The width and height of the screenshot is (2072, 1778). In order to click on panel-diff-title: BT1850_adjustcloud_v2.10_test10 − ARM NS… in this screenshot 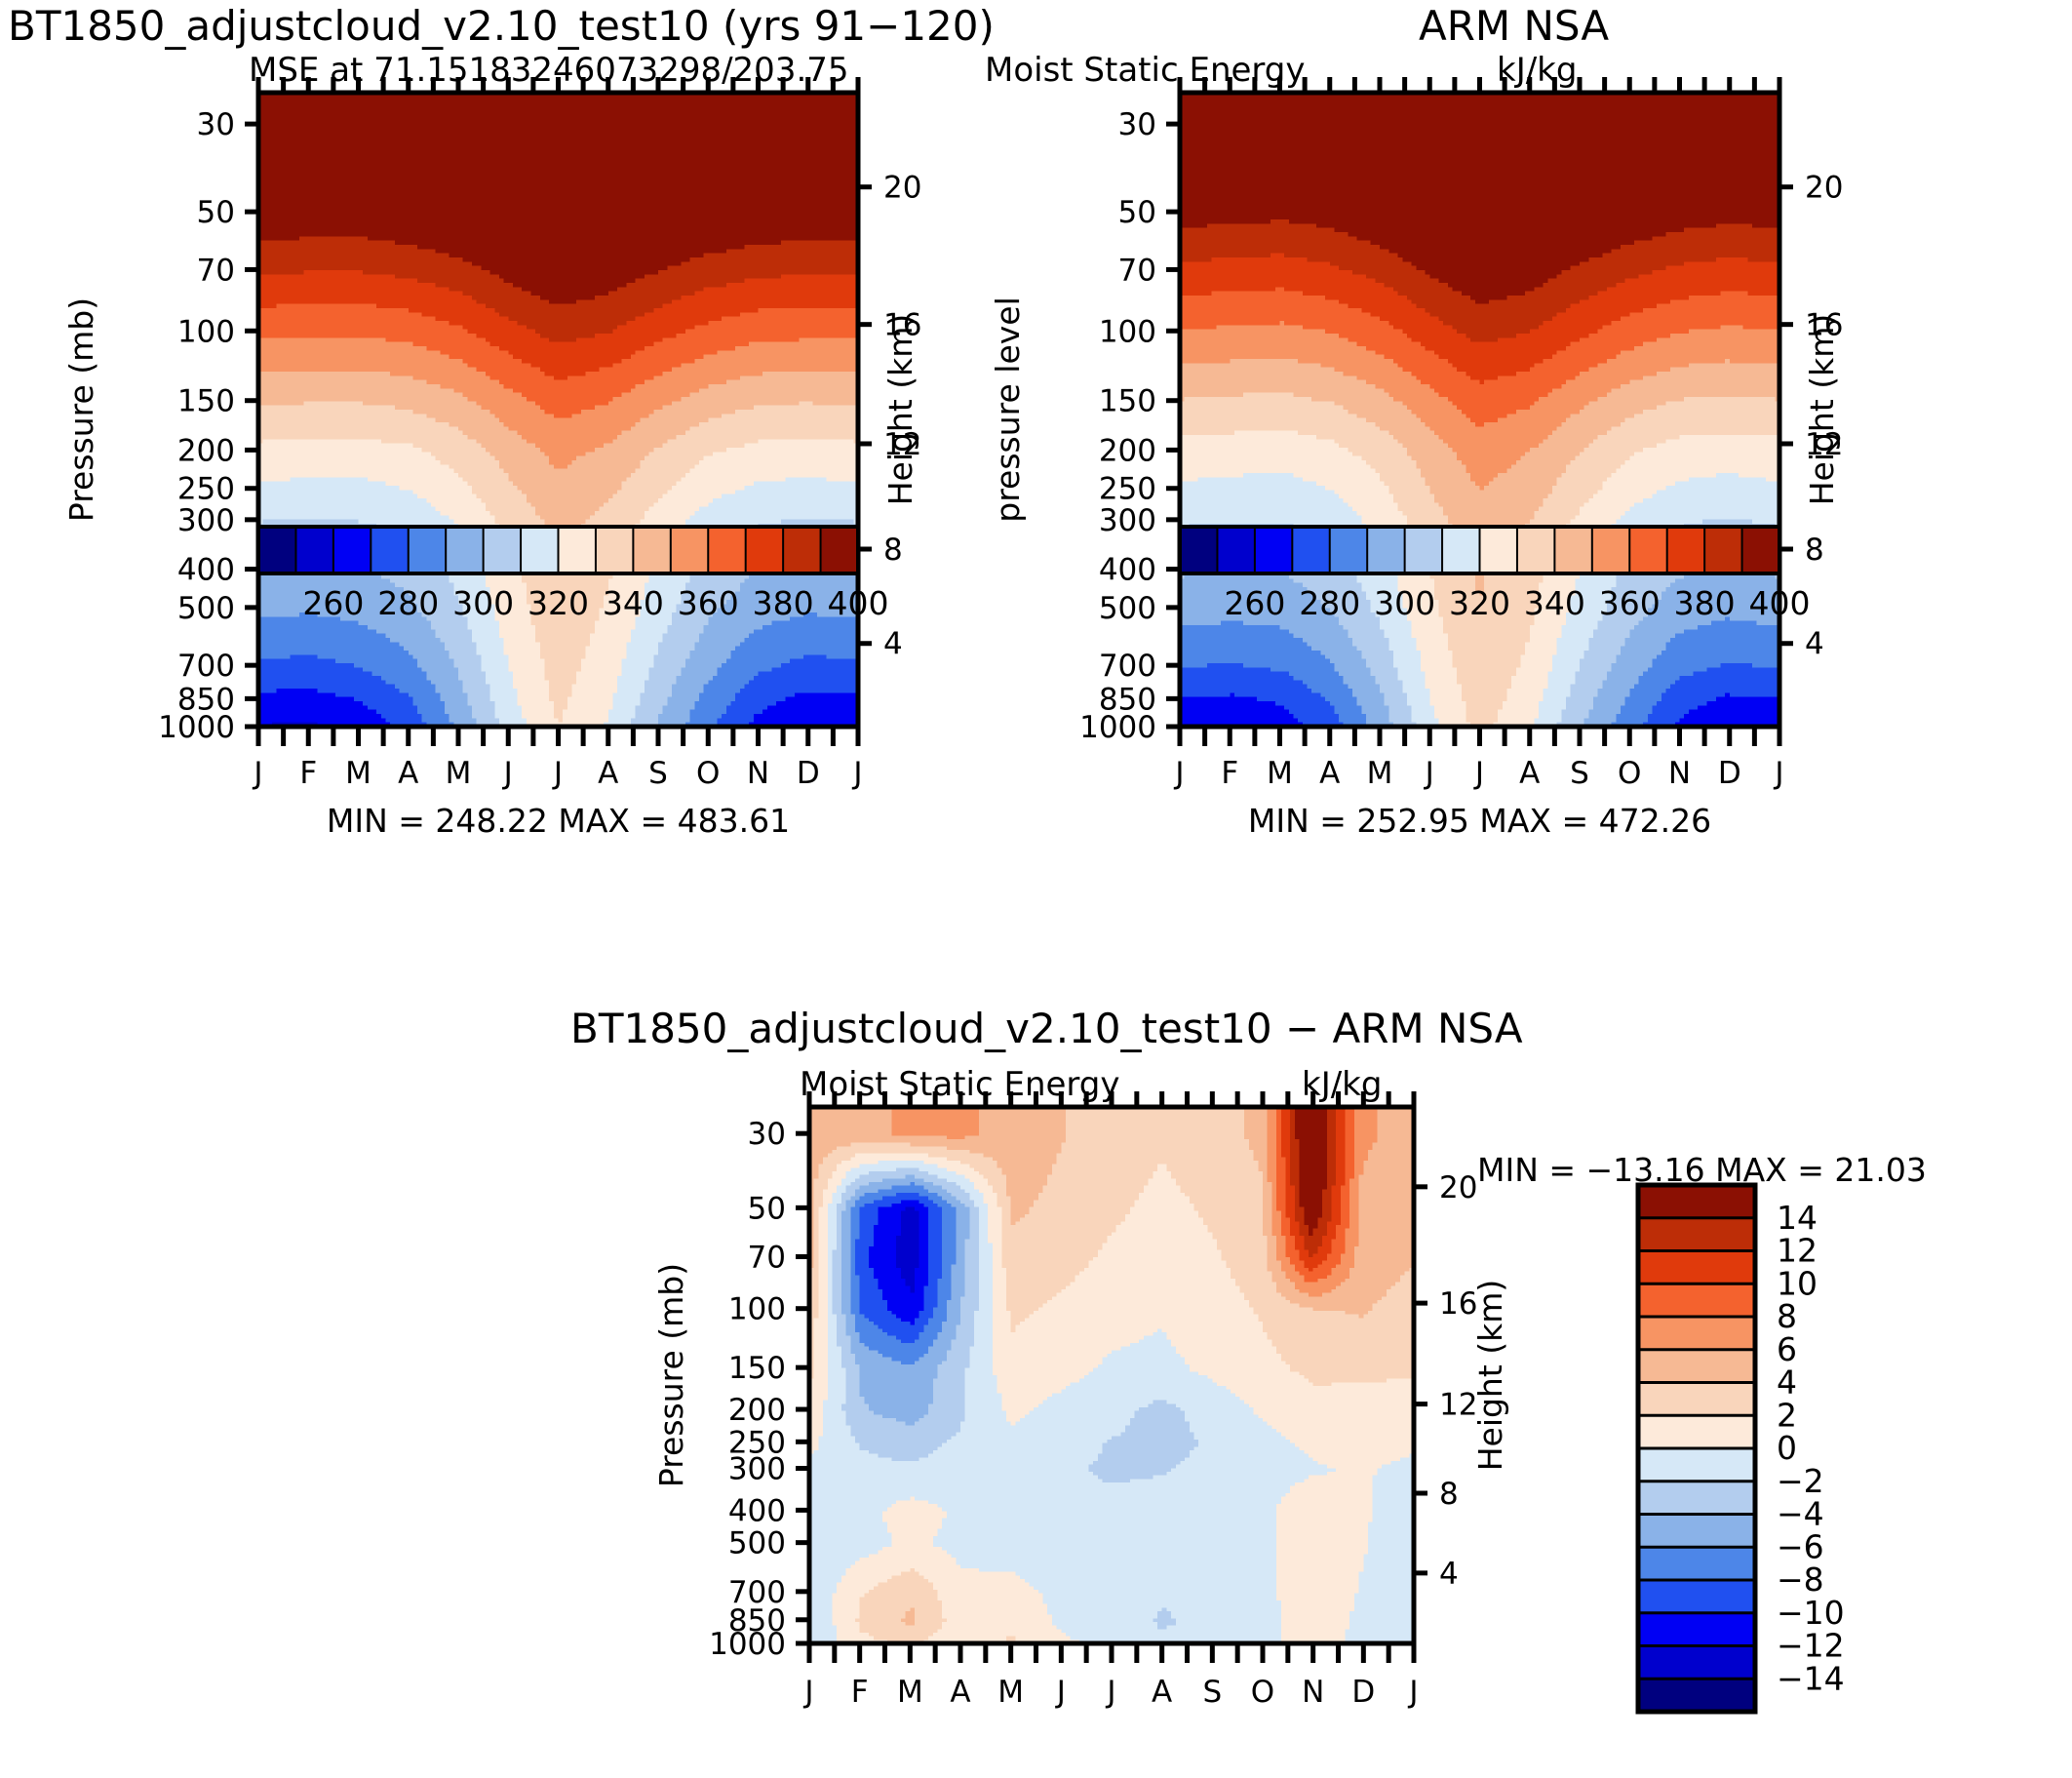, I will do `click(1046, 1028)`.